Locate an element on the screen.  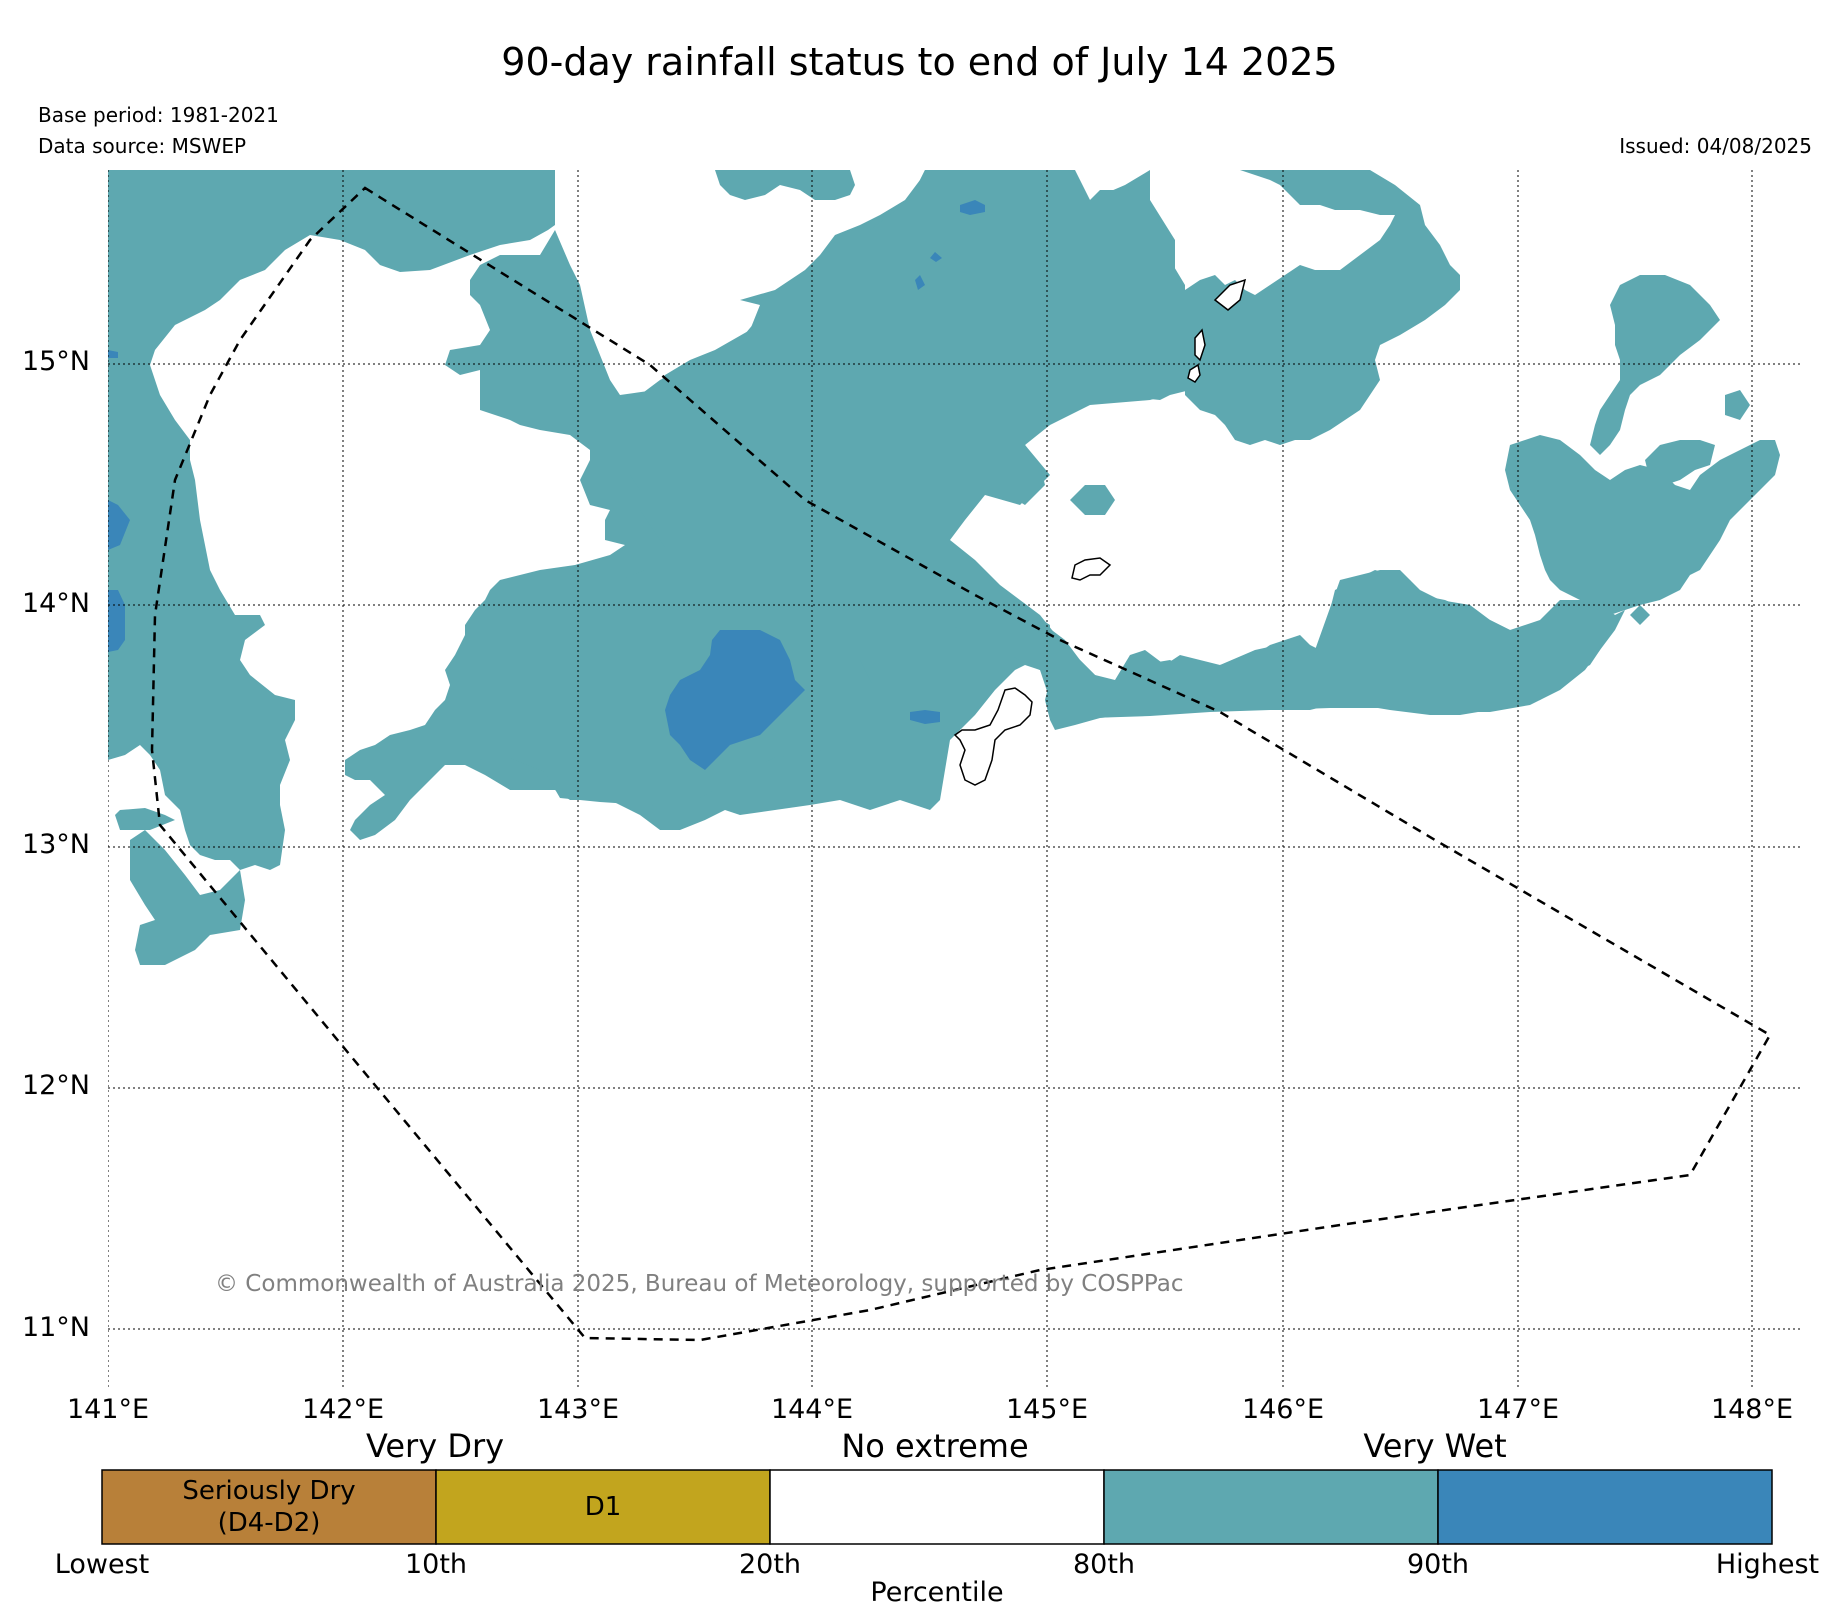
lon-label-146e: 146°E is located at coordinates (1283, 1409).